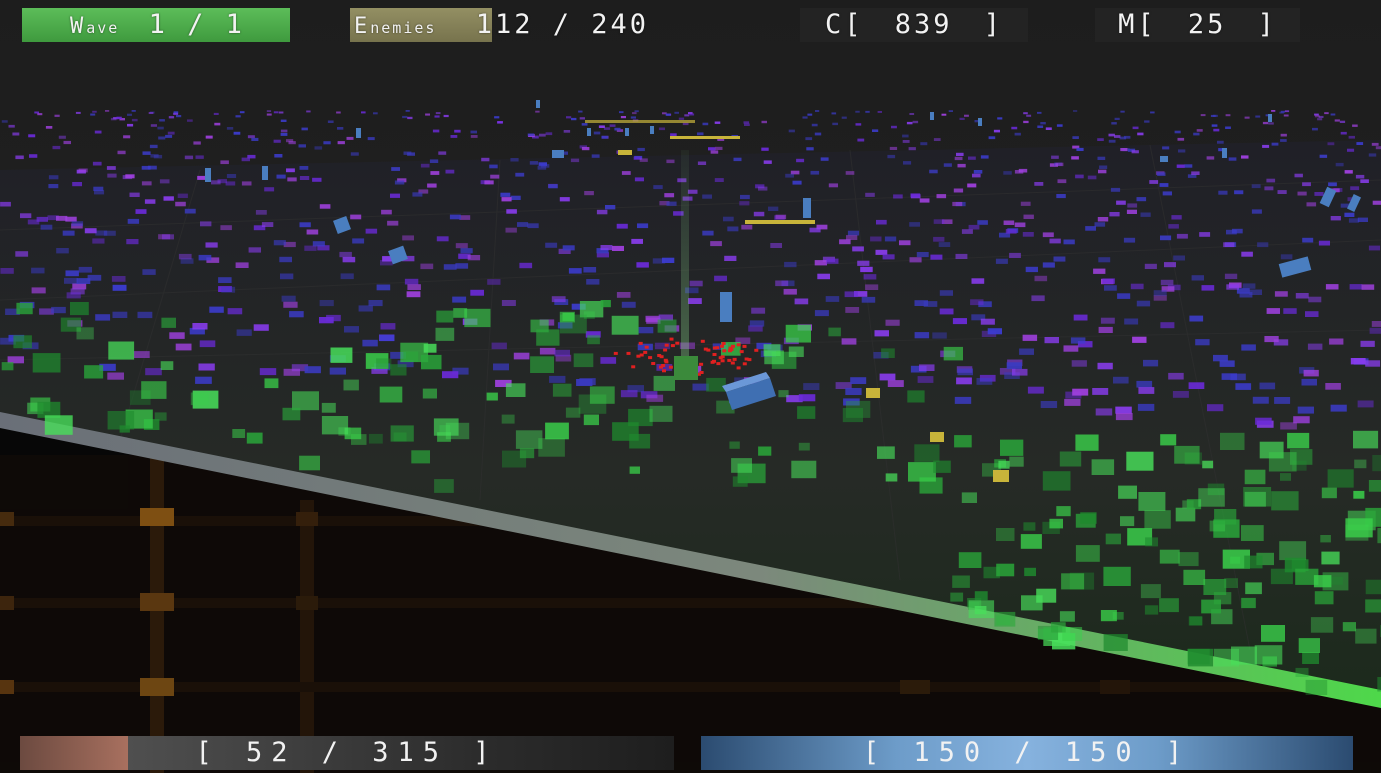 The width and height of the screenshot is (1381, 773). I want to click on energy-bar-fill, so click(1027, 753).